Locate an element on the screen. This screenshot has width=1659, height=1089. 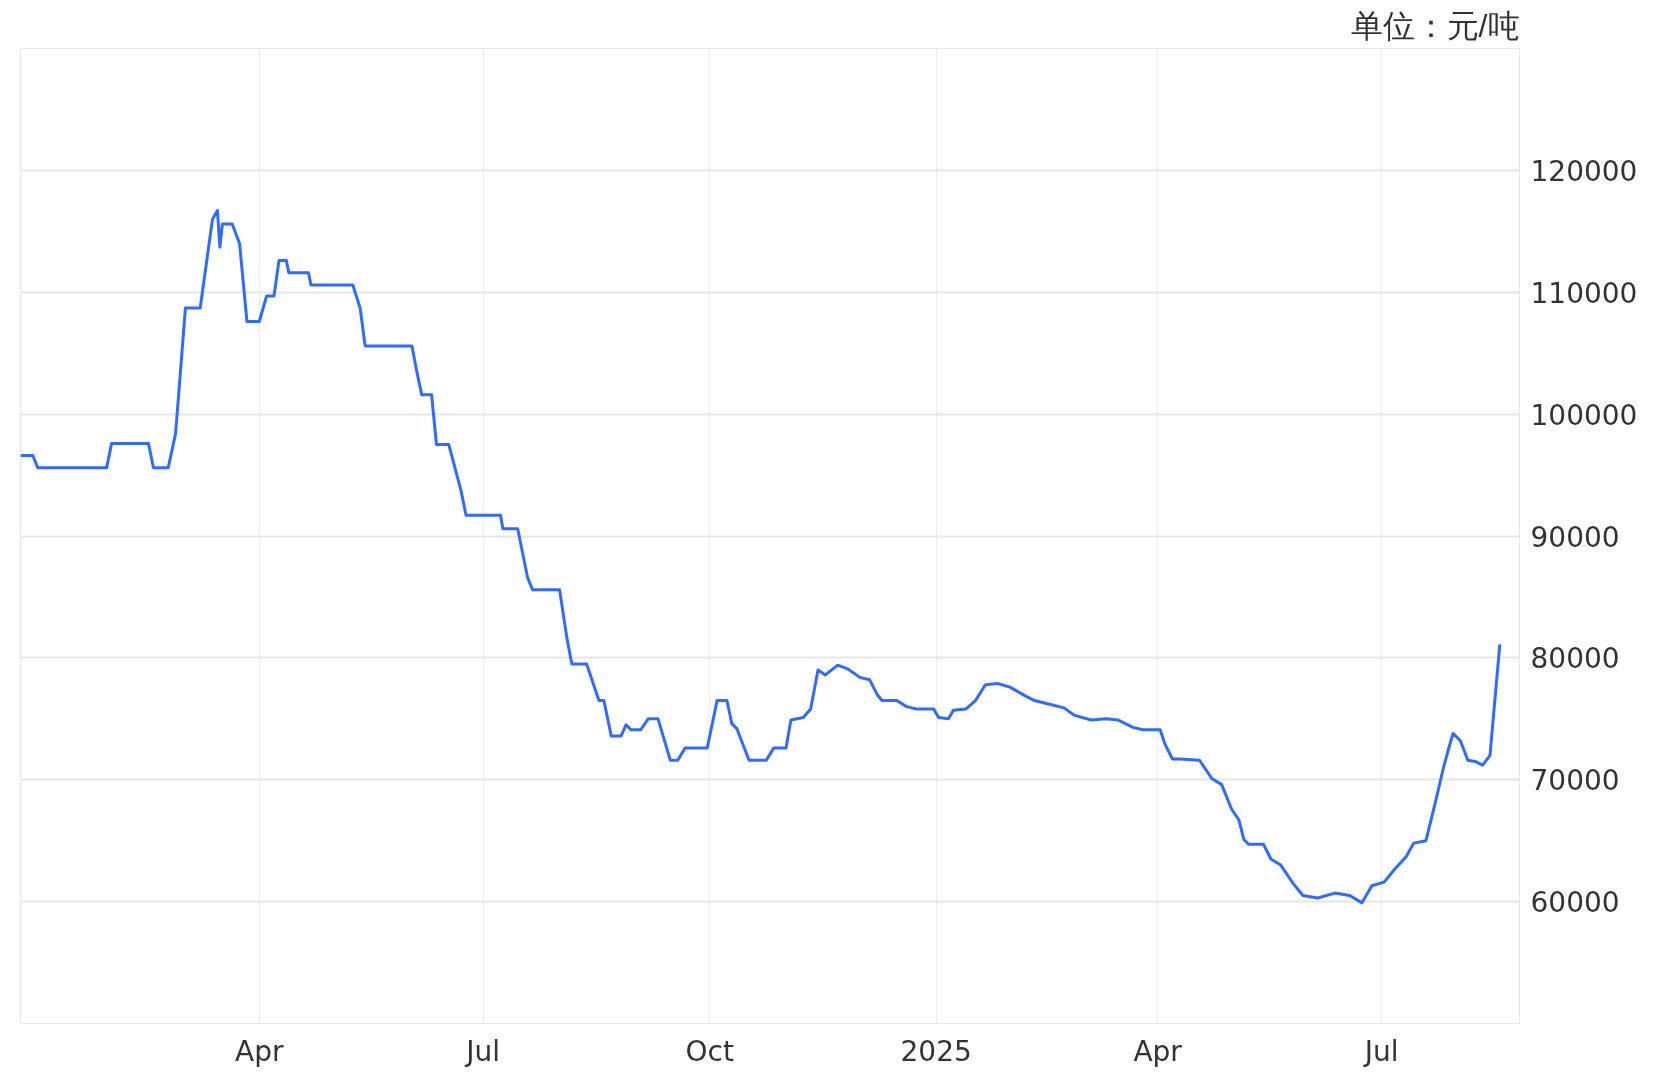
y-tick-label: 100000 is located at coordinates (1584, 415).